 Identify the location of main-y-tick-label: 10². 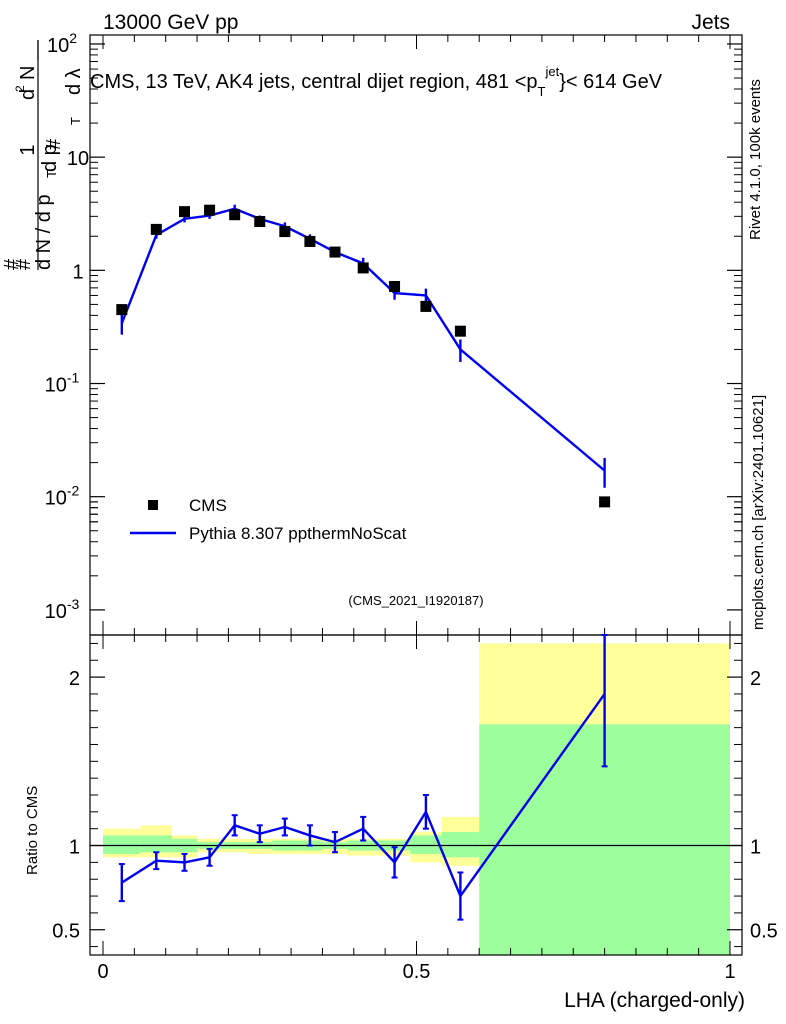
(62, 43).